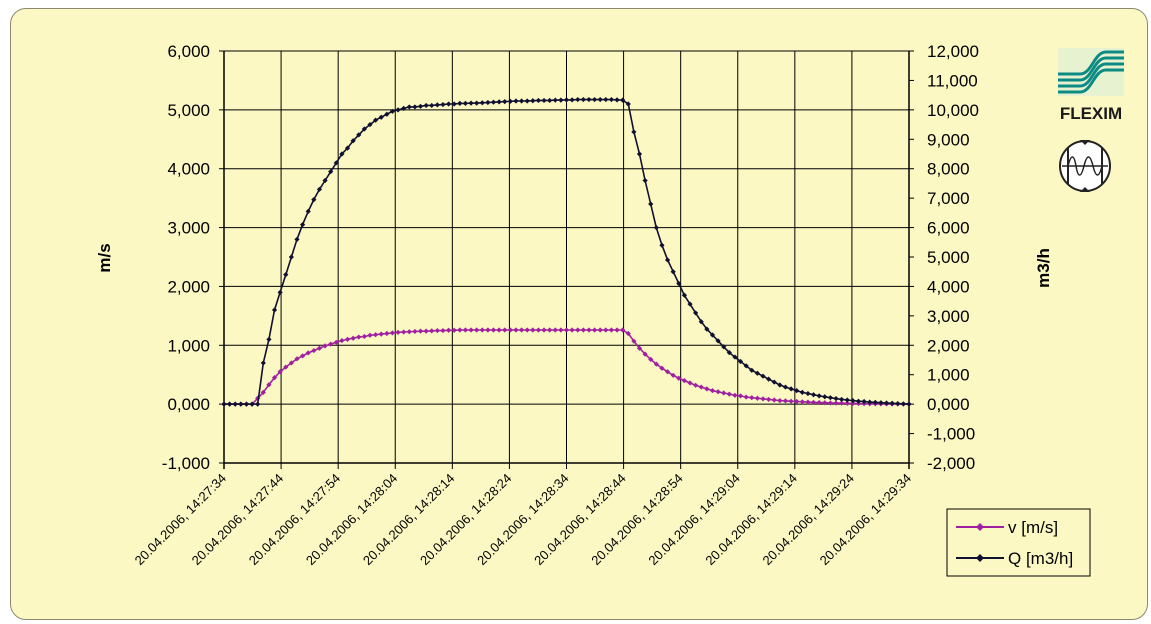  What do you see at coordinates (1091, 113) in the screenshot?
I see `logo-brand-text: FLEXIM` at bounding box center [1091, 113].